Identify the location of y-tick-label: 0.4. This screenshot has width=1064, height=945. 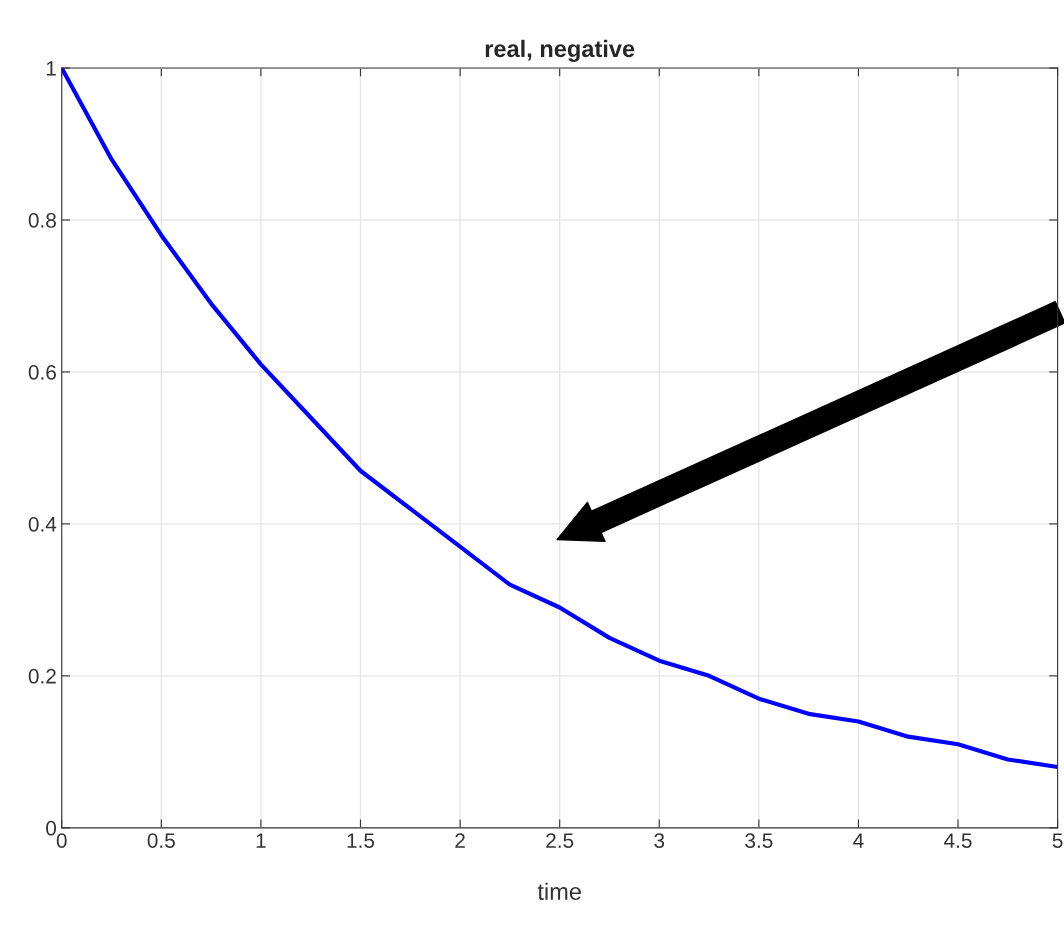
(42, 524).